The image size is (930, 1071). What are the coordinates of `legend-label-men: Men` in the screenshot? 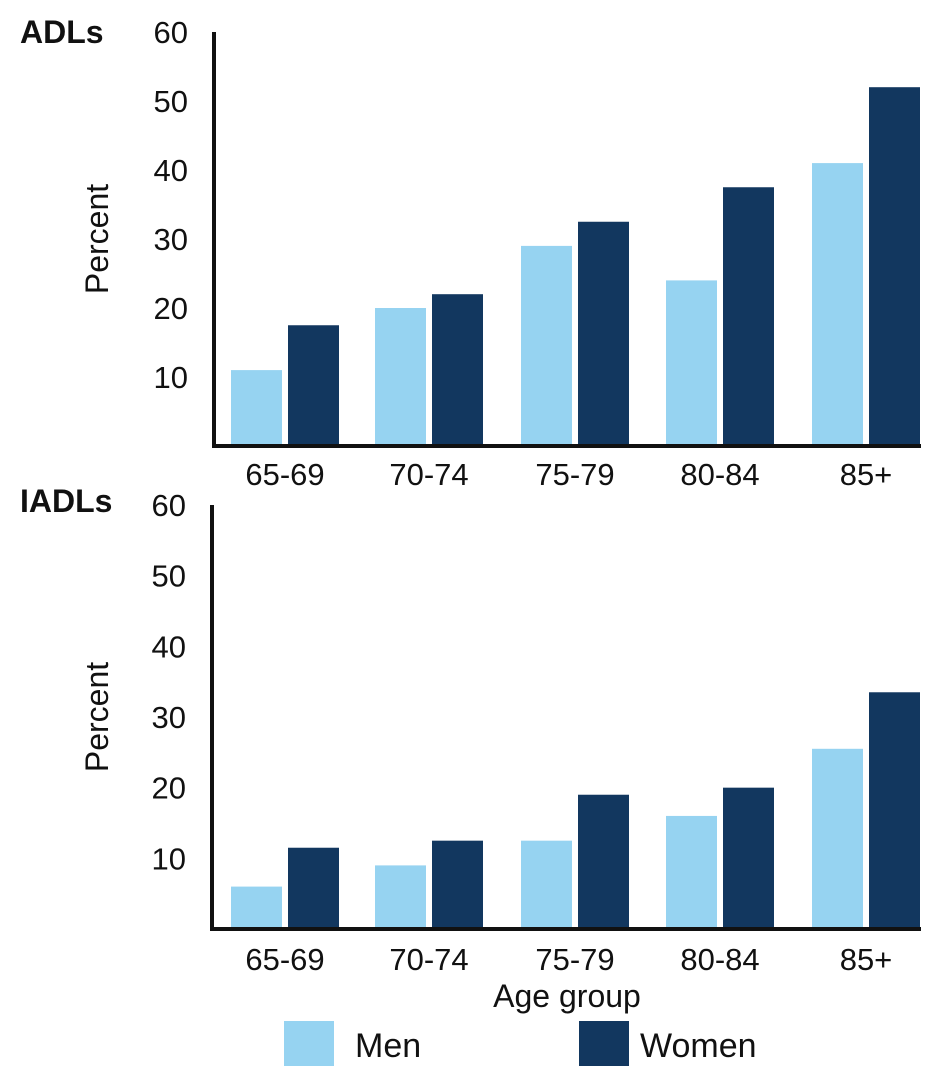 It's located at (388, 1046).